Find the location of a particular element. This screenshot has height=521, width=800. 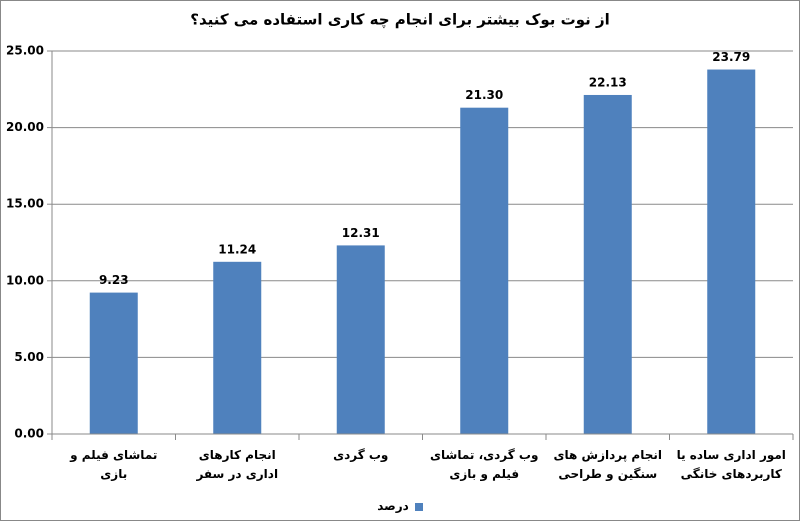

x-tick-label: تماشای فیلم و بازی is located at coordinates (114, 464).